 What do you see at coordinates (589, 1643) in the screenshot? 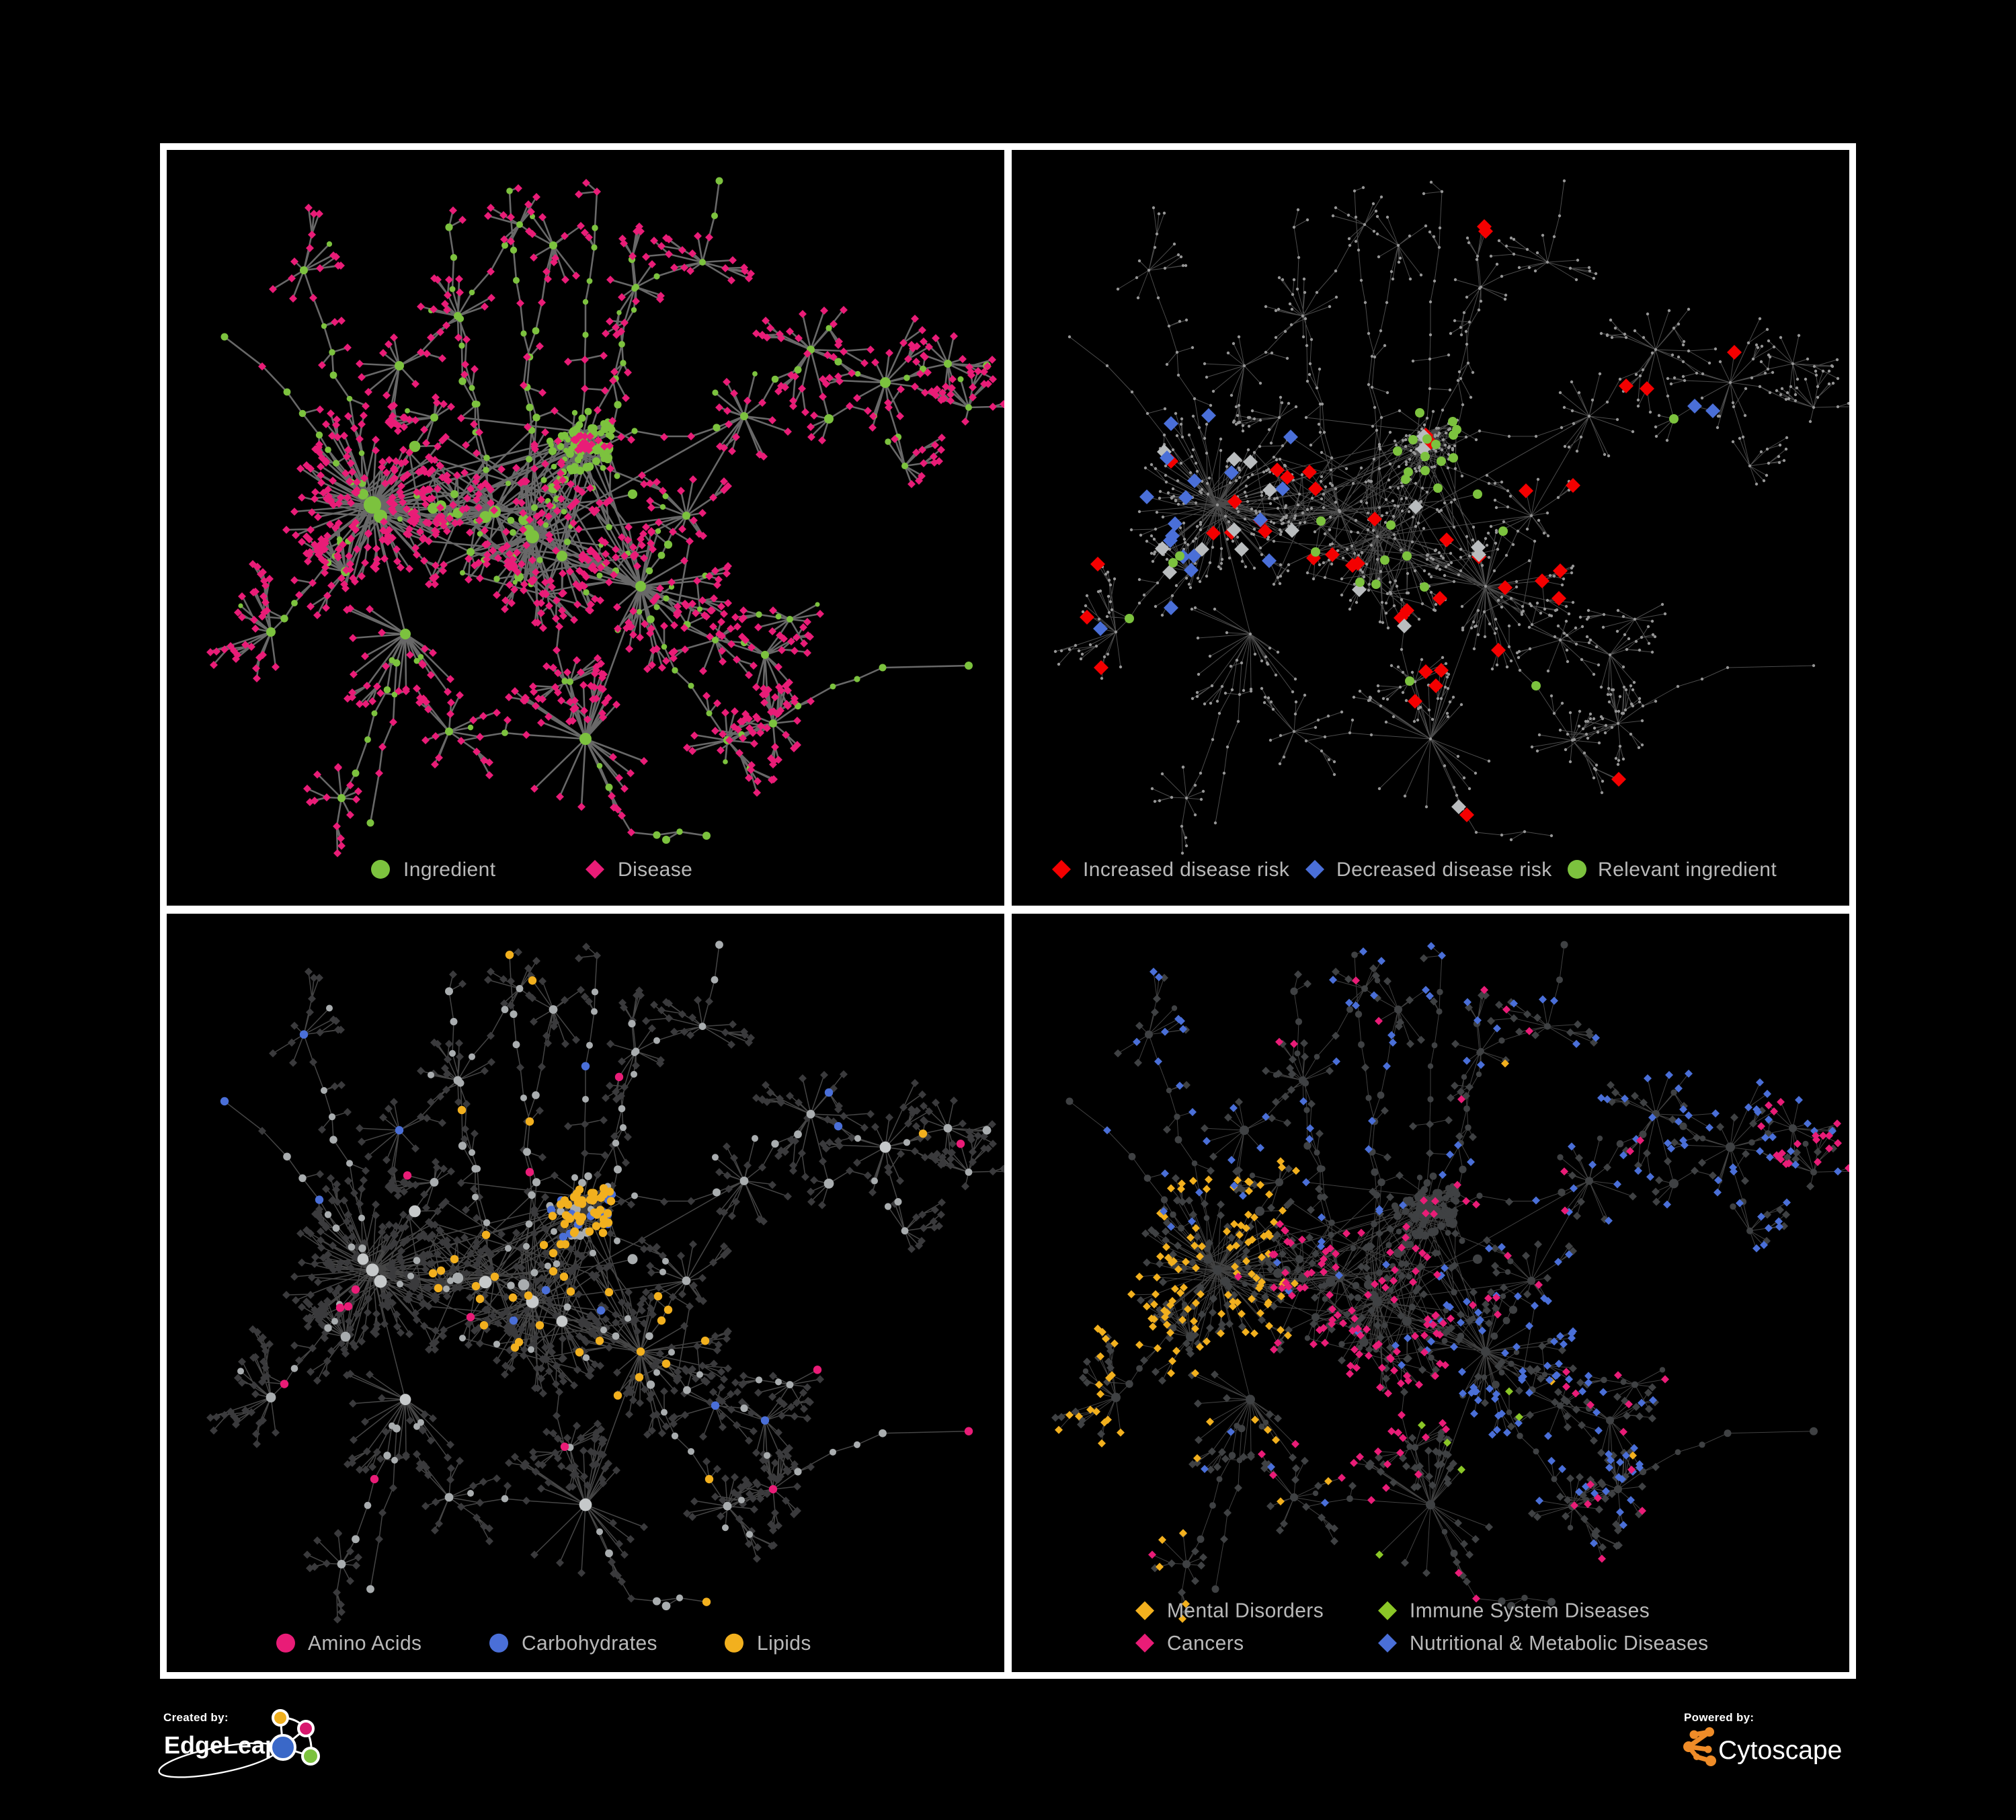
I see `svg-text: Carbohydrates` at bounding box center [589, 1643].